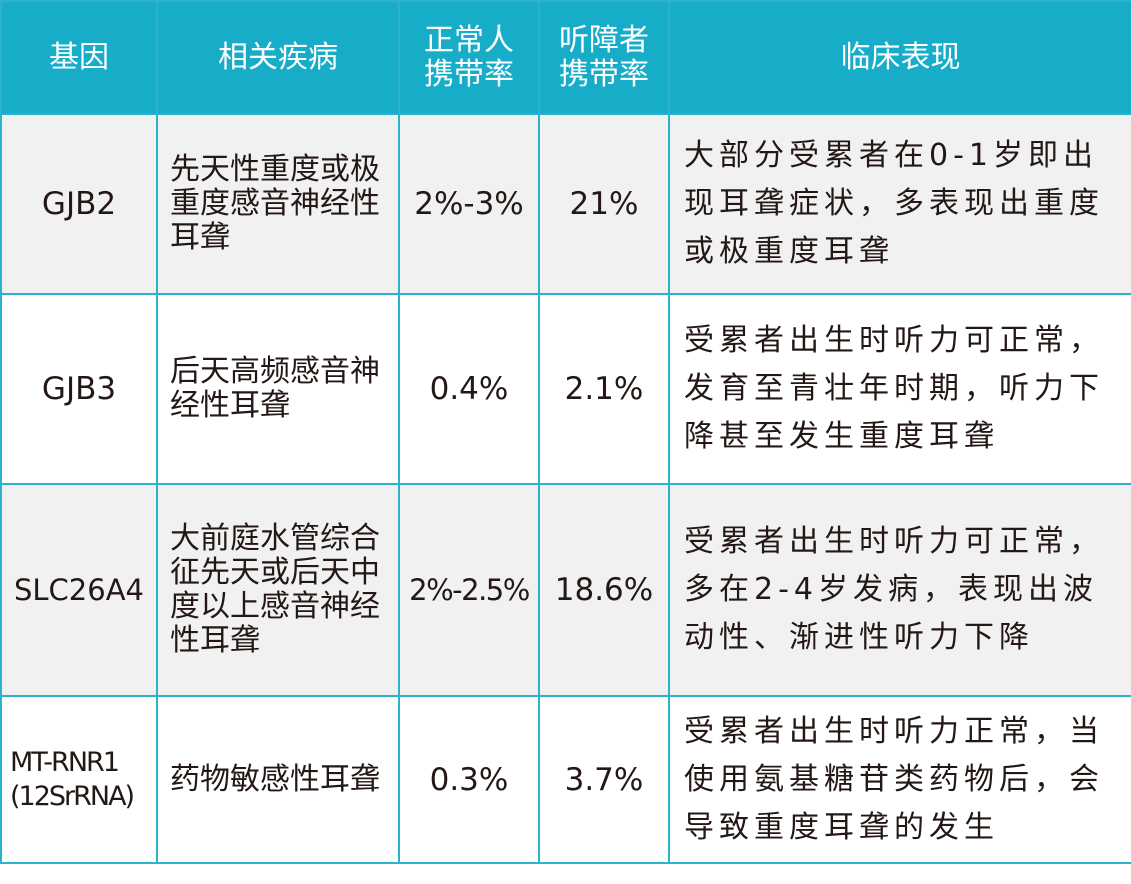  Describe the element at coordinates (899, 590) in the screenshot. I see `clinical-cell: 受累者出生时听力可正常，多在2-4岁发病，表现出波动性、渐进性听力下降` at that location.